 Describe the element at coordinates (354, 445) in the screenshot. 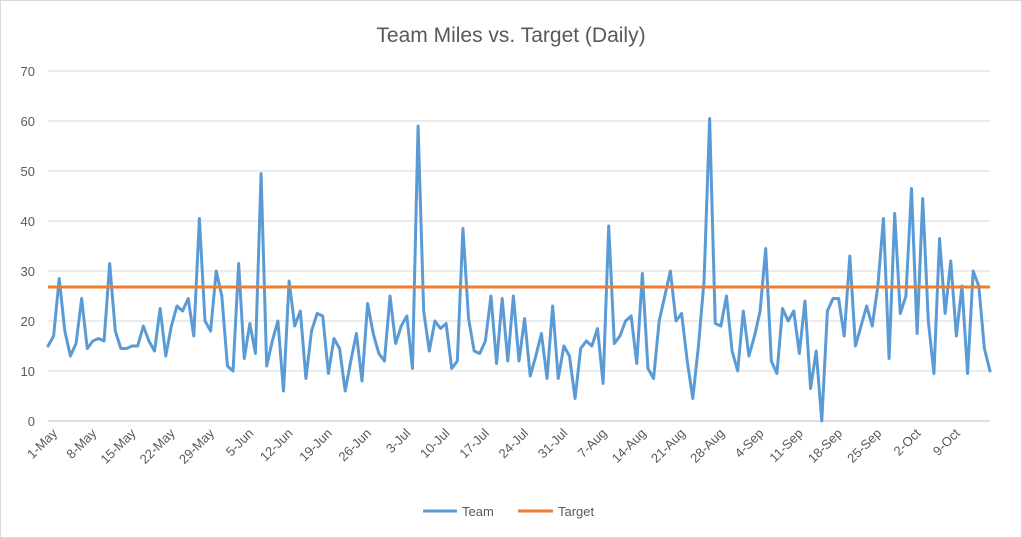

I see `x-tick-label: 26-Jun` at that location.